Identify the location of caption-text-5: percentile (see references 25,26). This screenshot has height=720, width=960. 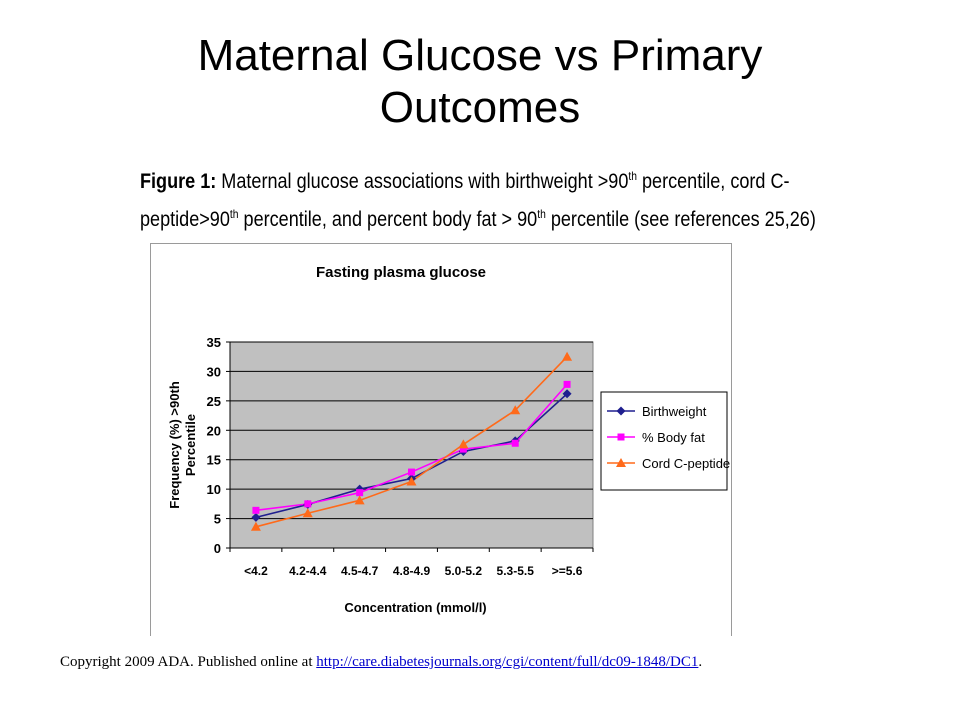
(680, 219).